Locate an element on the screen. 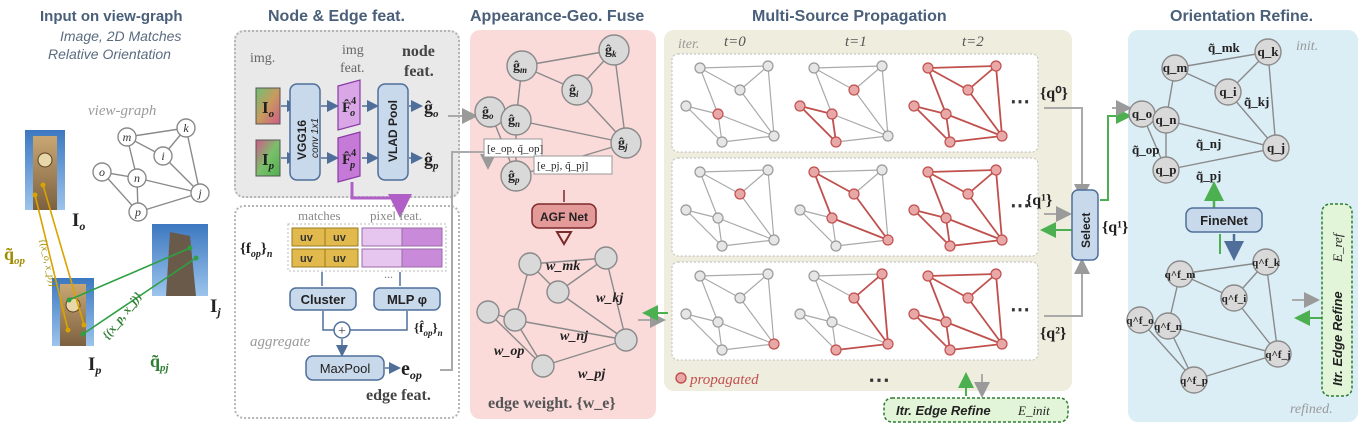 The image size is (1365, 431). svg-text: MLP φ is located at coordinates (407, 299).